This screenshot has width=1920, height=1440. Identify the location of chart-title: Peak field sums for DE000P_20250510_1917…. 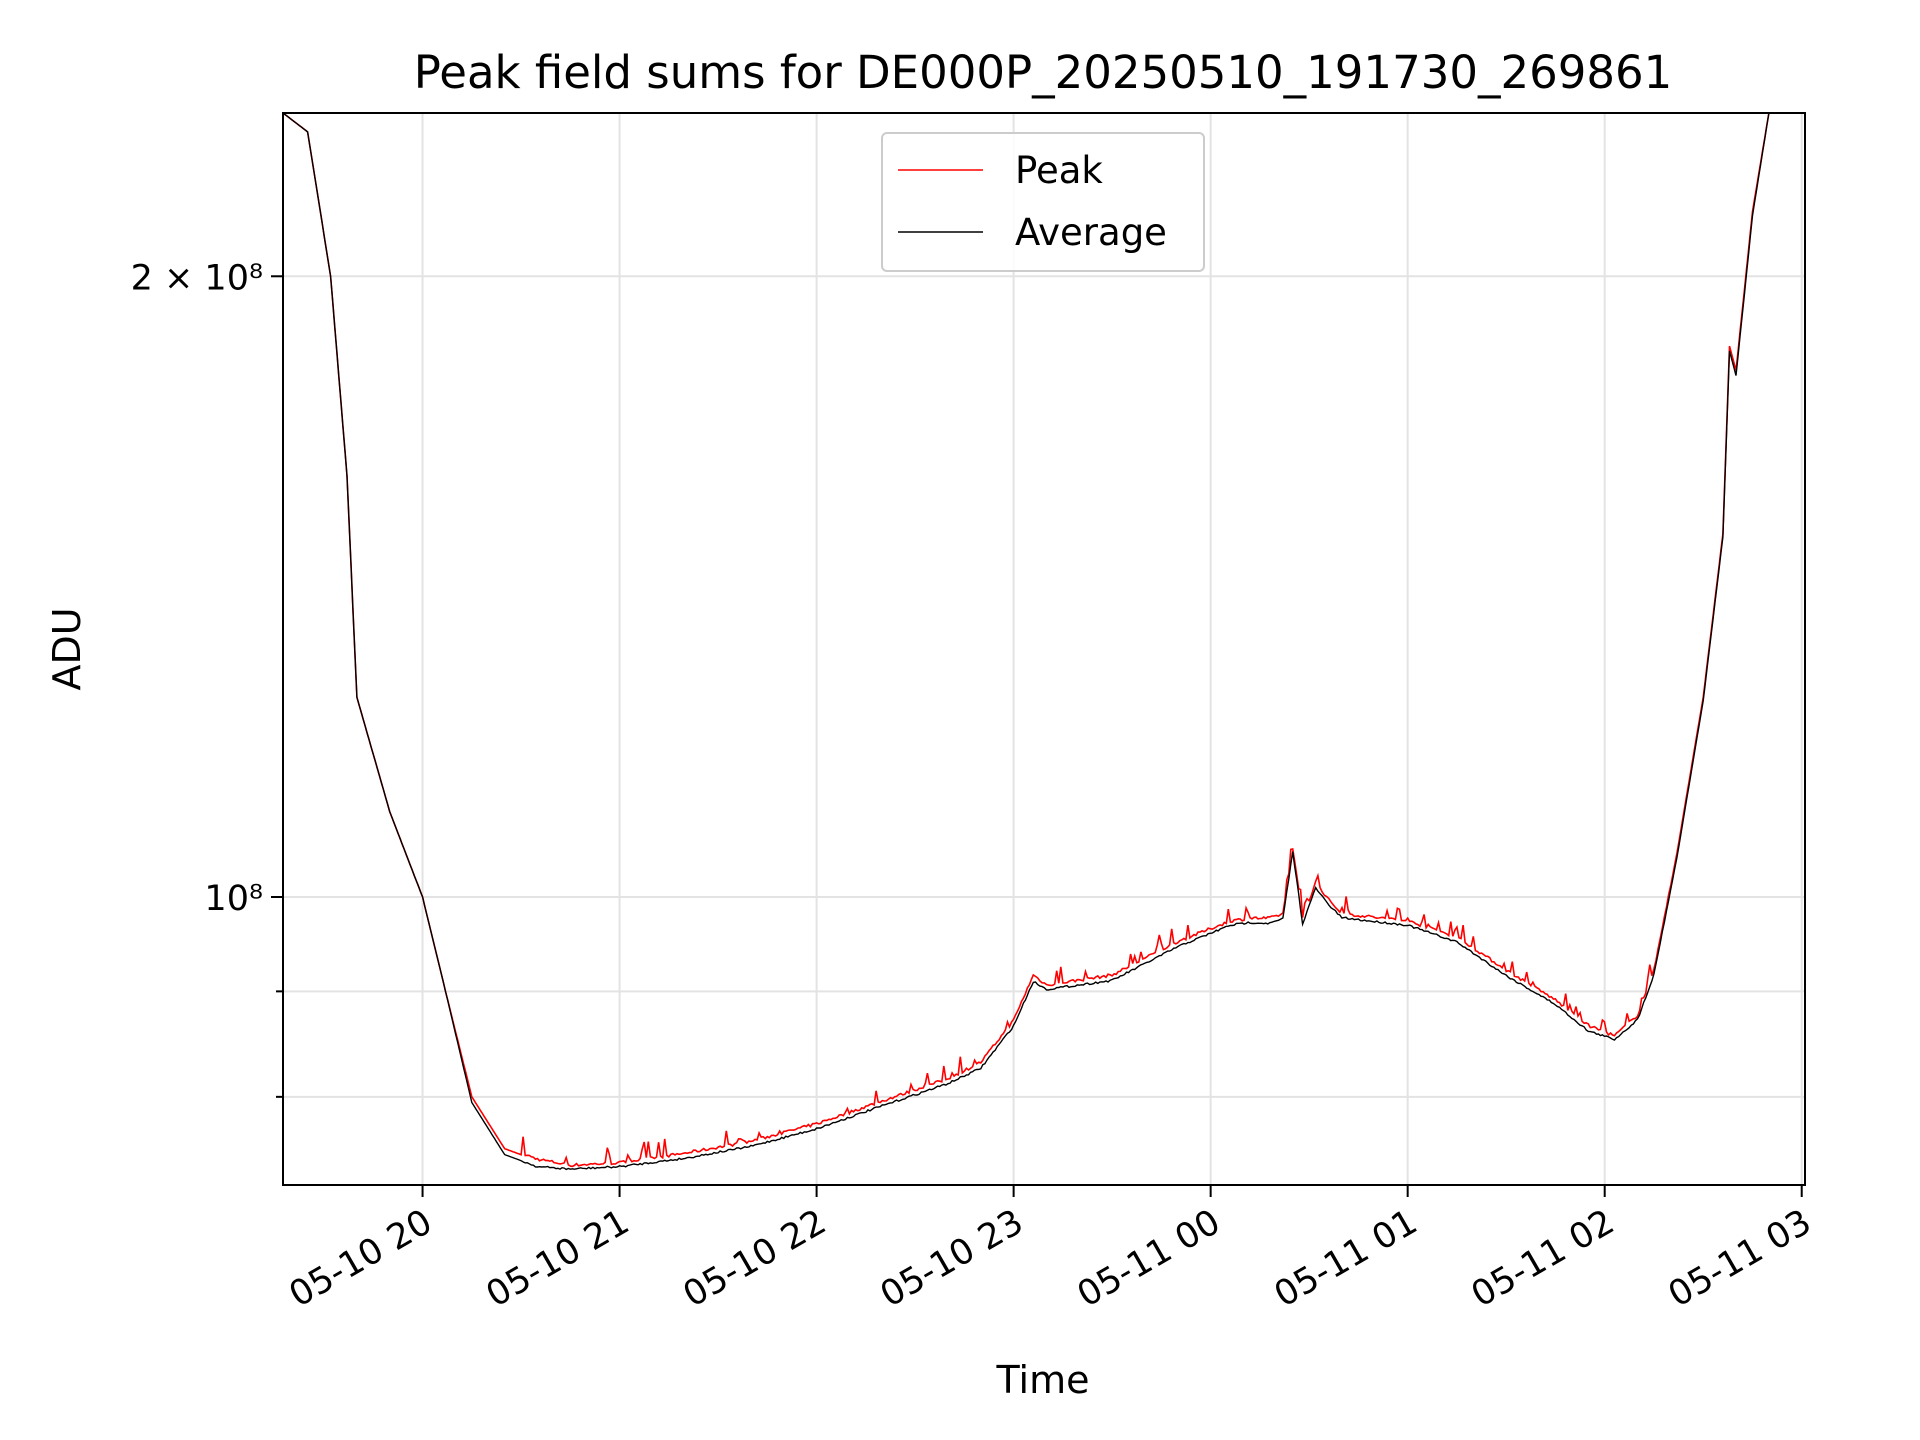
(1043, 72).